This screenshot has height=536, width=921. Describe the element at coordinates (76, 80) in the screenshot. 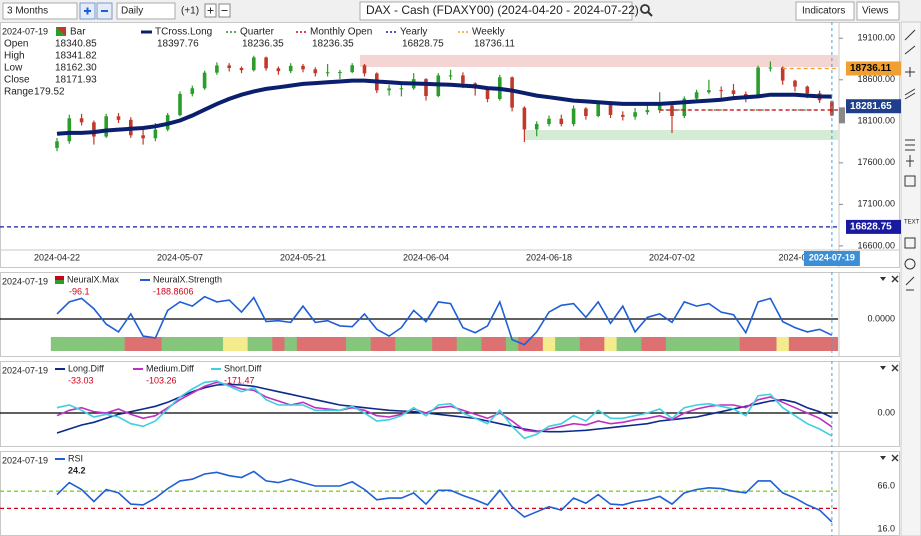

I see `info-value: 18171.93` at that location.